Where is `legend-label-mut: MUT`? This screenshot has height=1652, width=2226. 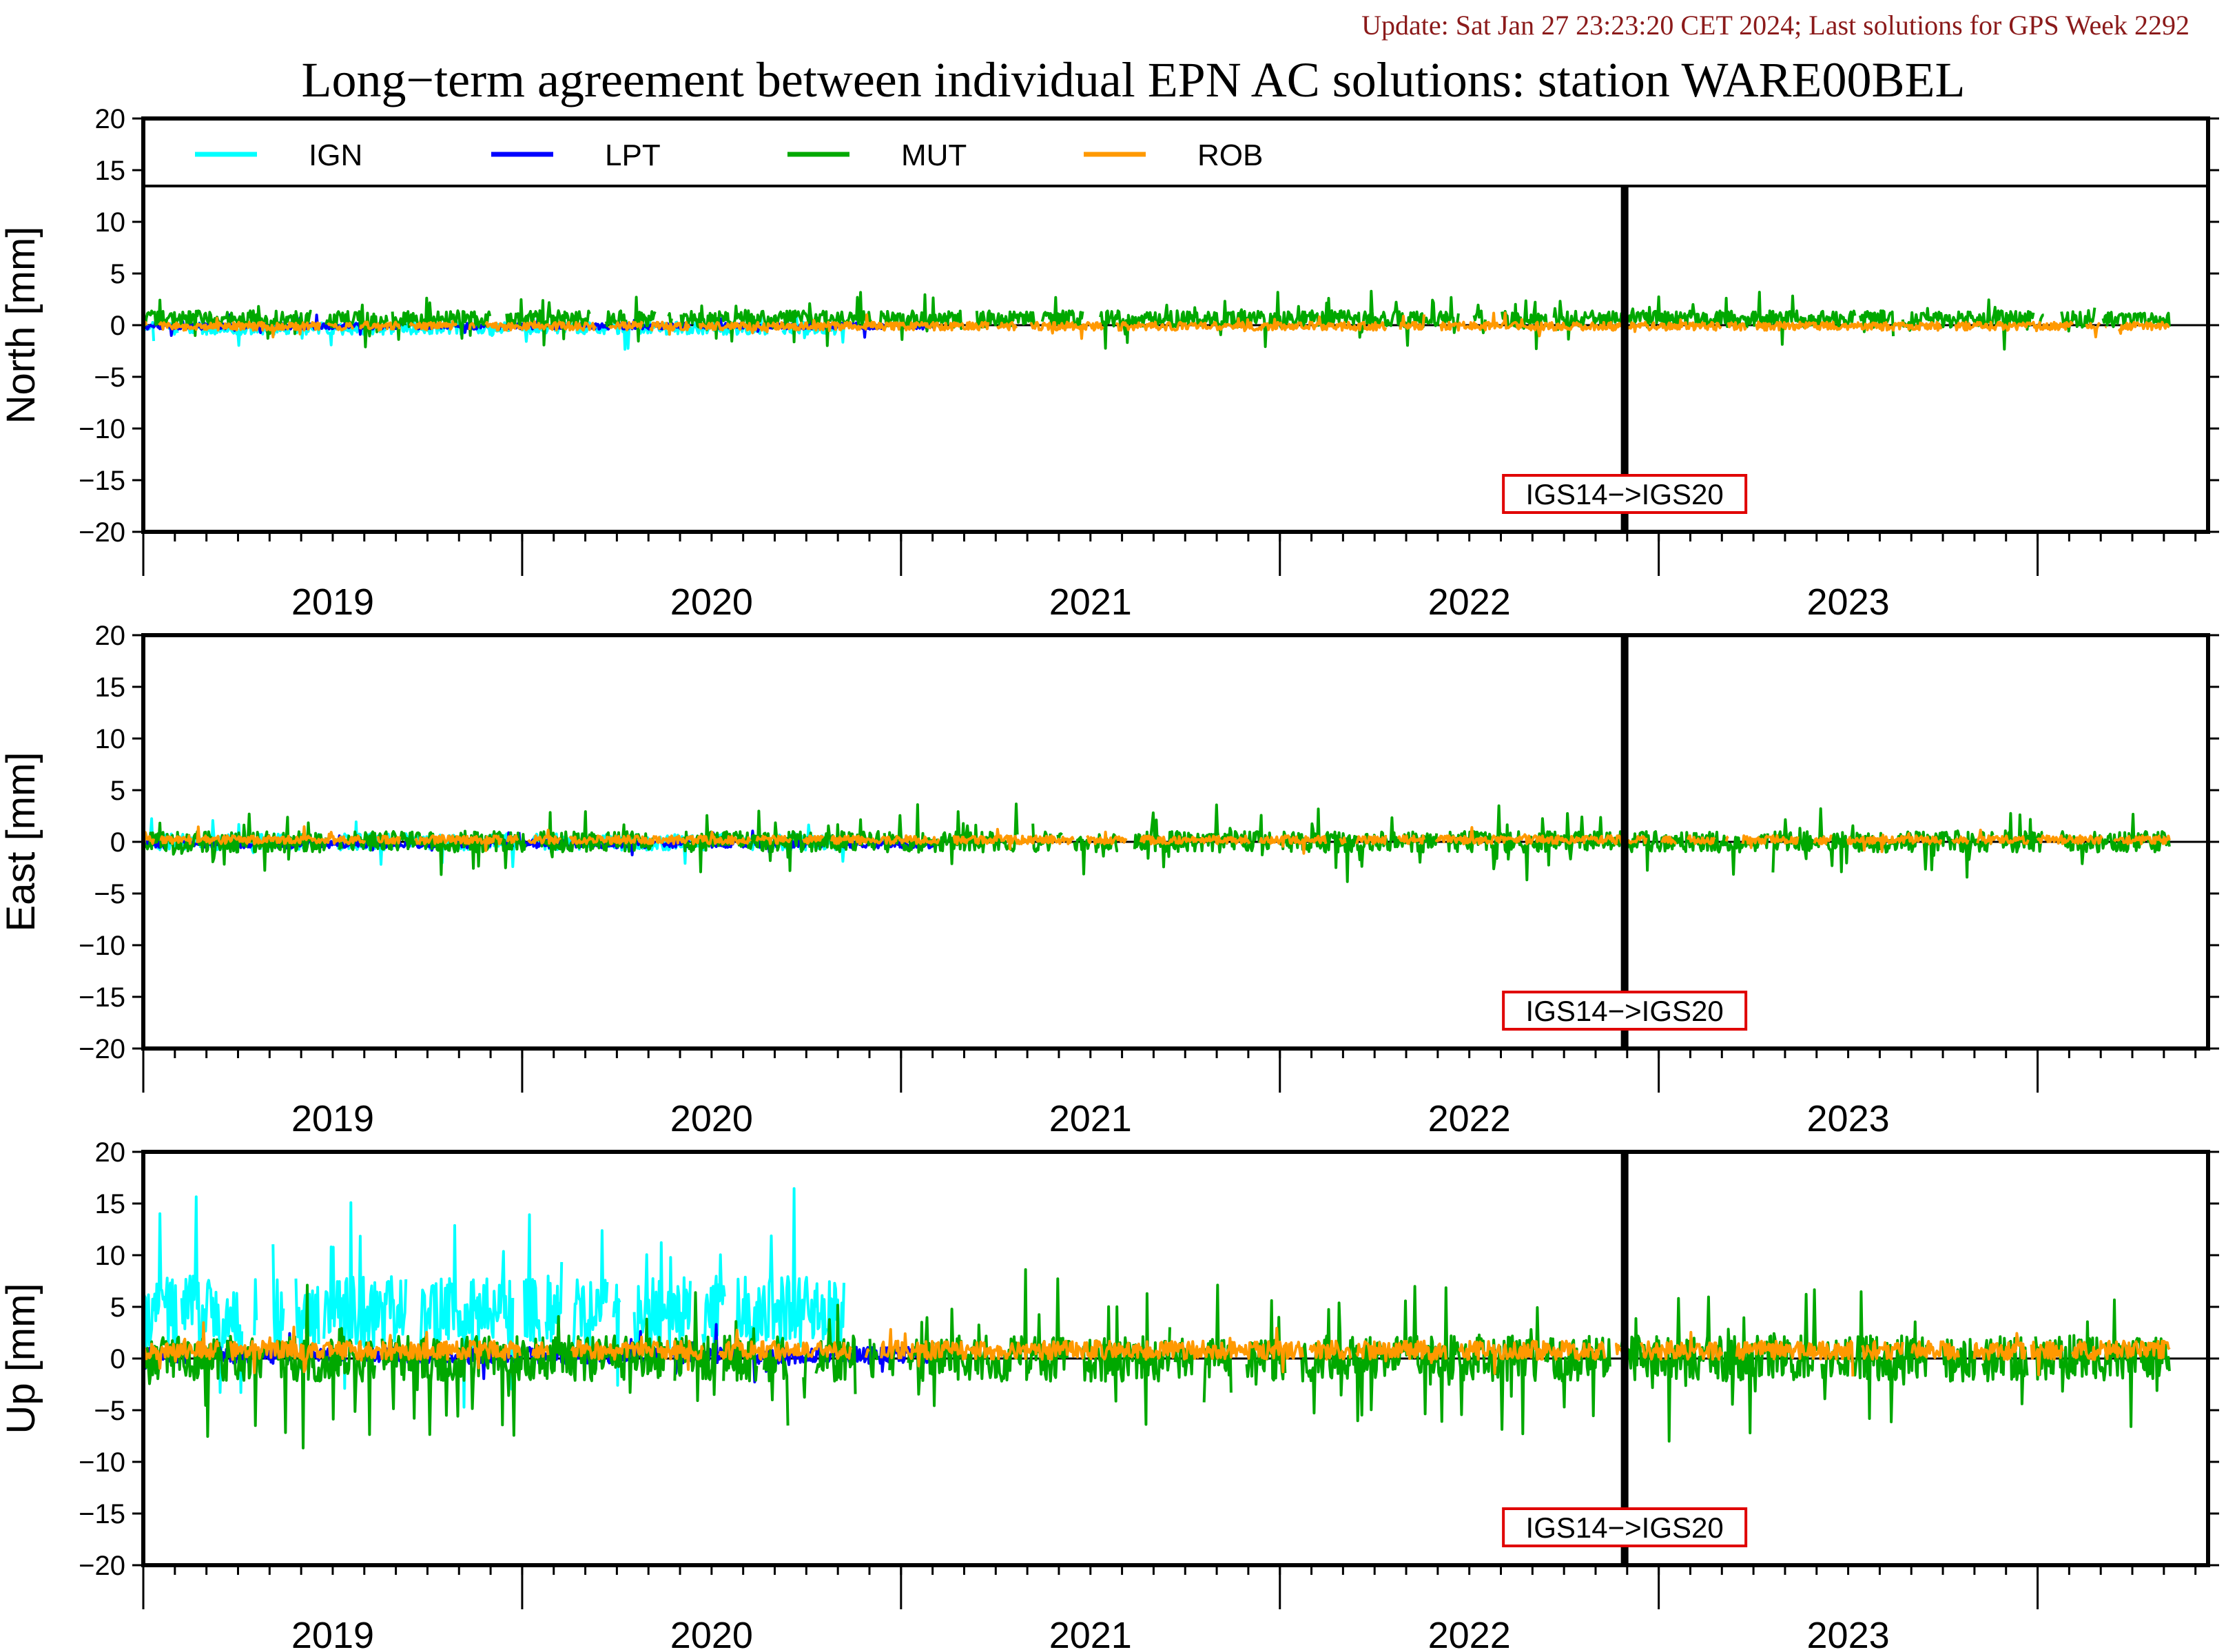 legend-label-mut: MUT is located at coordinates (934, 155).